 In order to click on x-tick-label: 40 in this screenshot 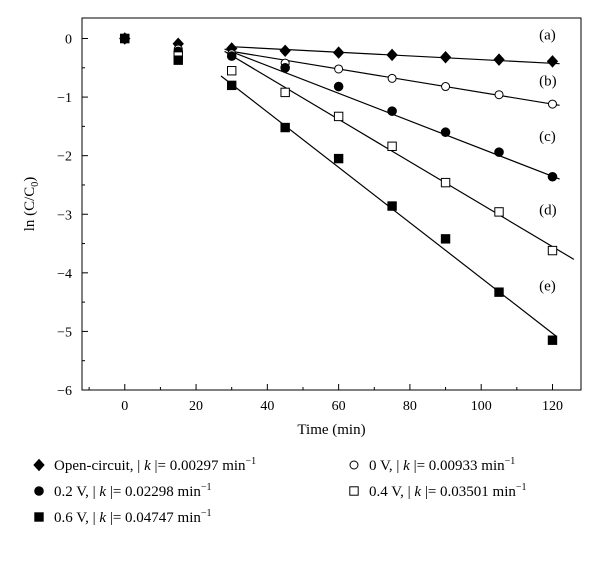, I will do `click(267, 406)`.